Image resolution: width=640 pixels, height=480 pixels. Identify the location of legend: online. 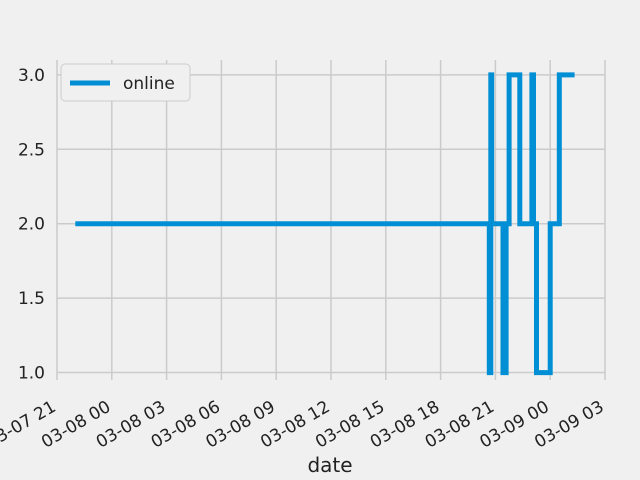
(125, 82).